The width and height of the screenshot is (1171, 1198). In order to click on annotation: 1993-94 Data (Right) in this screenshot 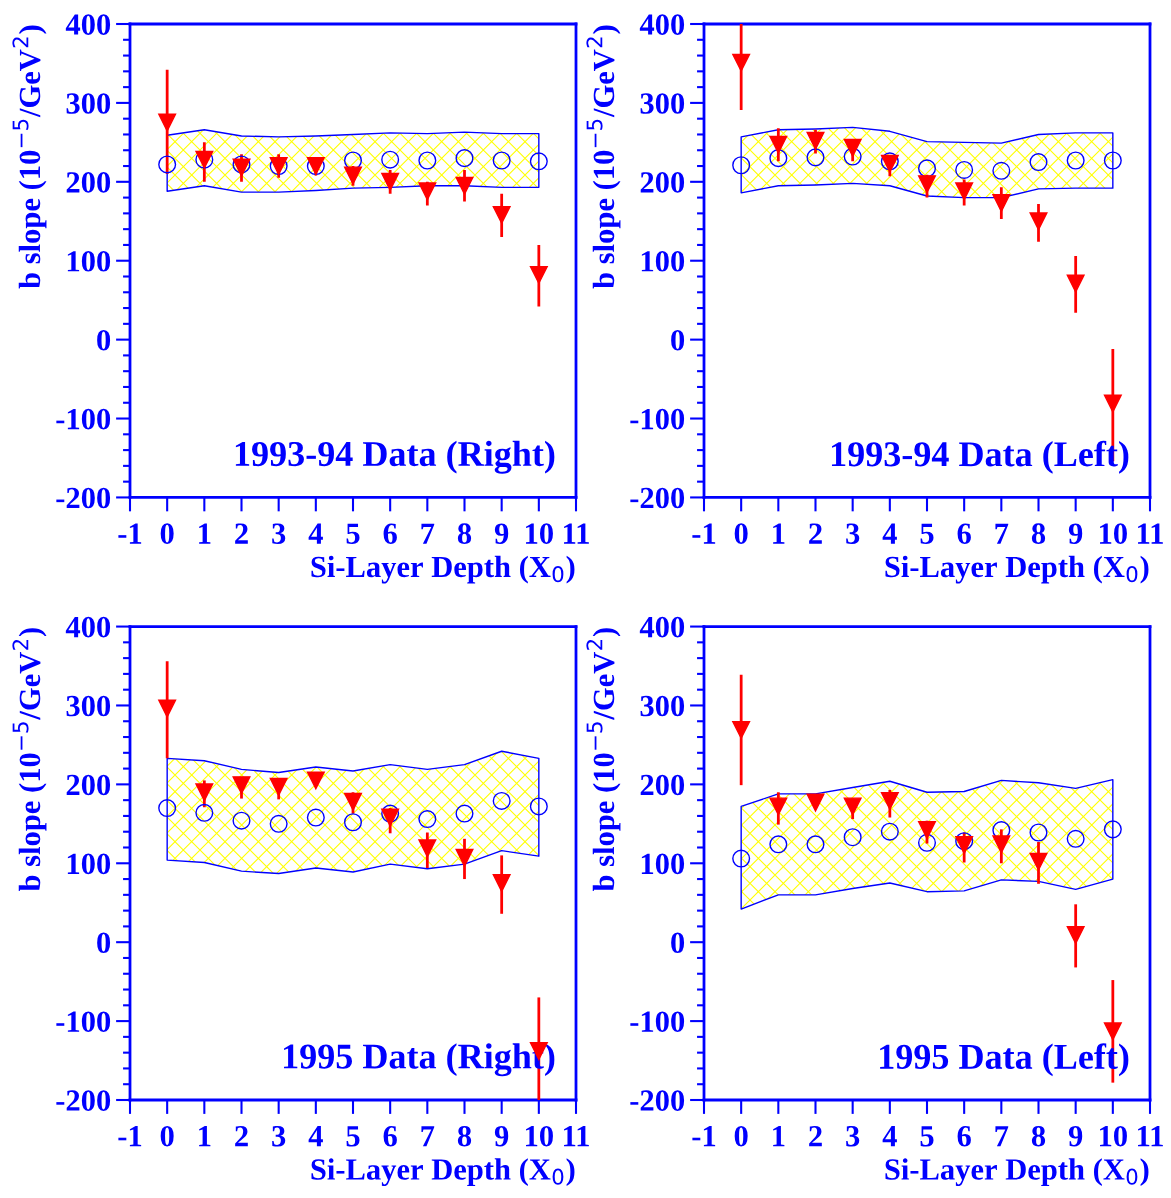, I will do `click(395, 457)`.